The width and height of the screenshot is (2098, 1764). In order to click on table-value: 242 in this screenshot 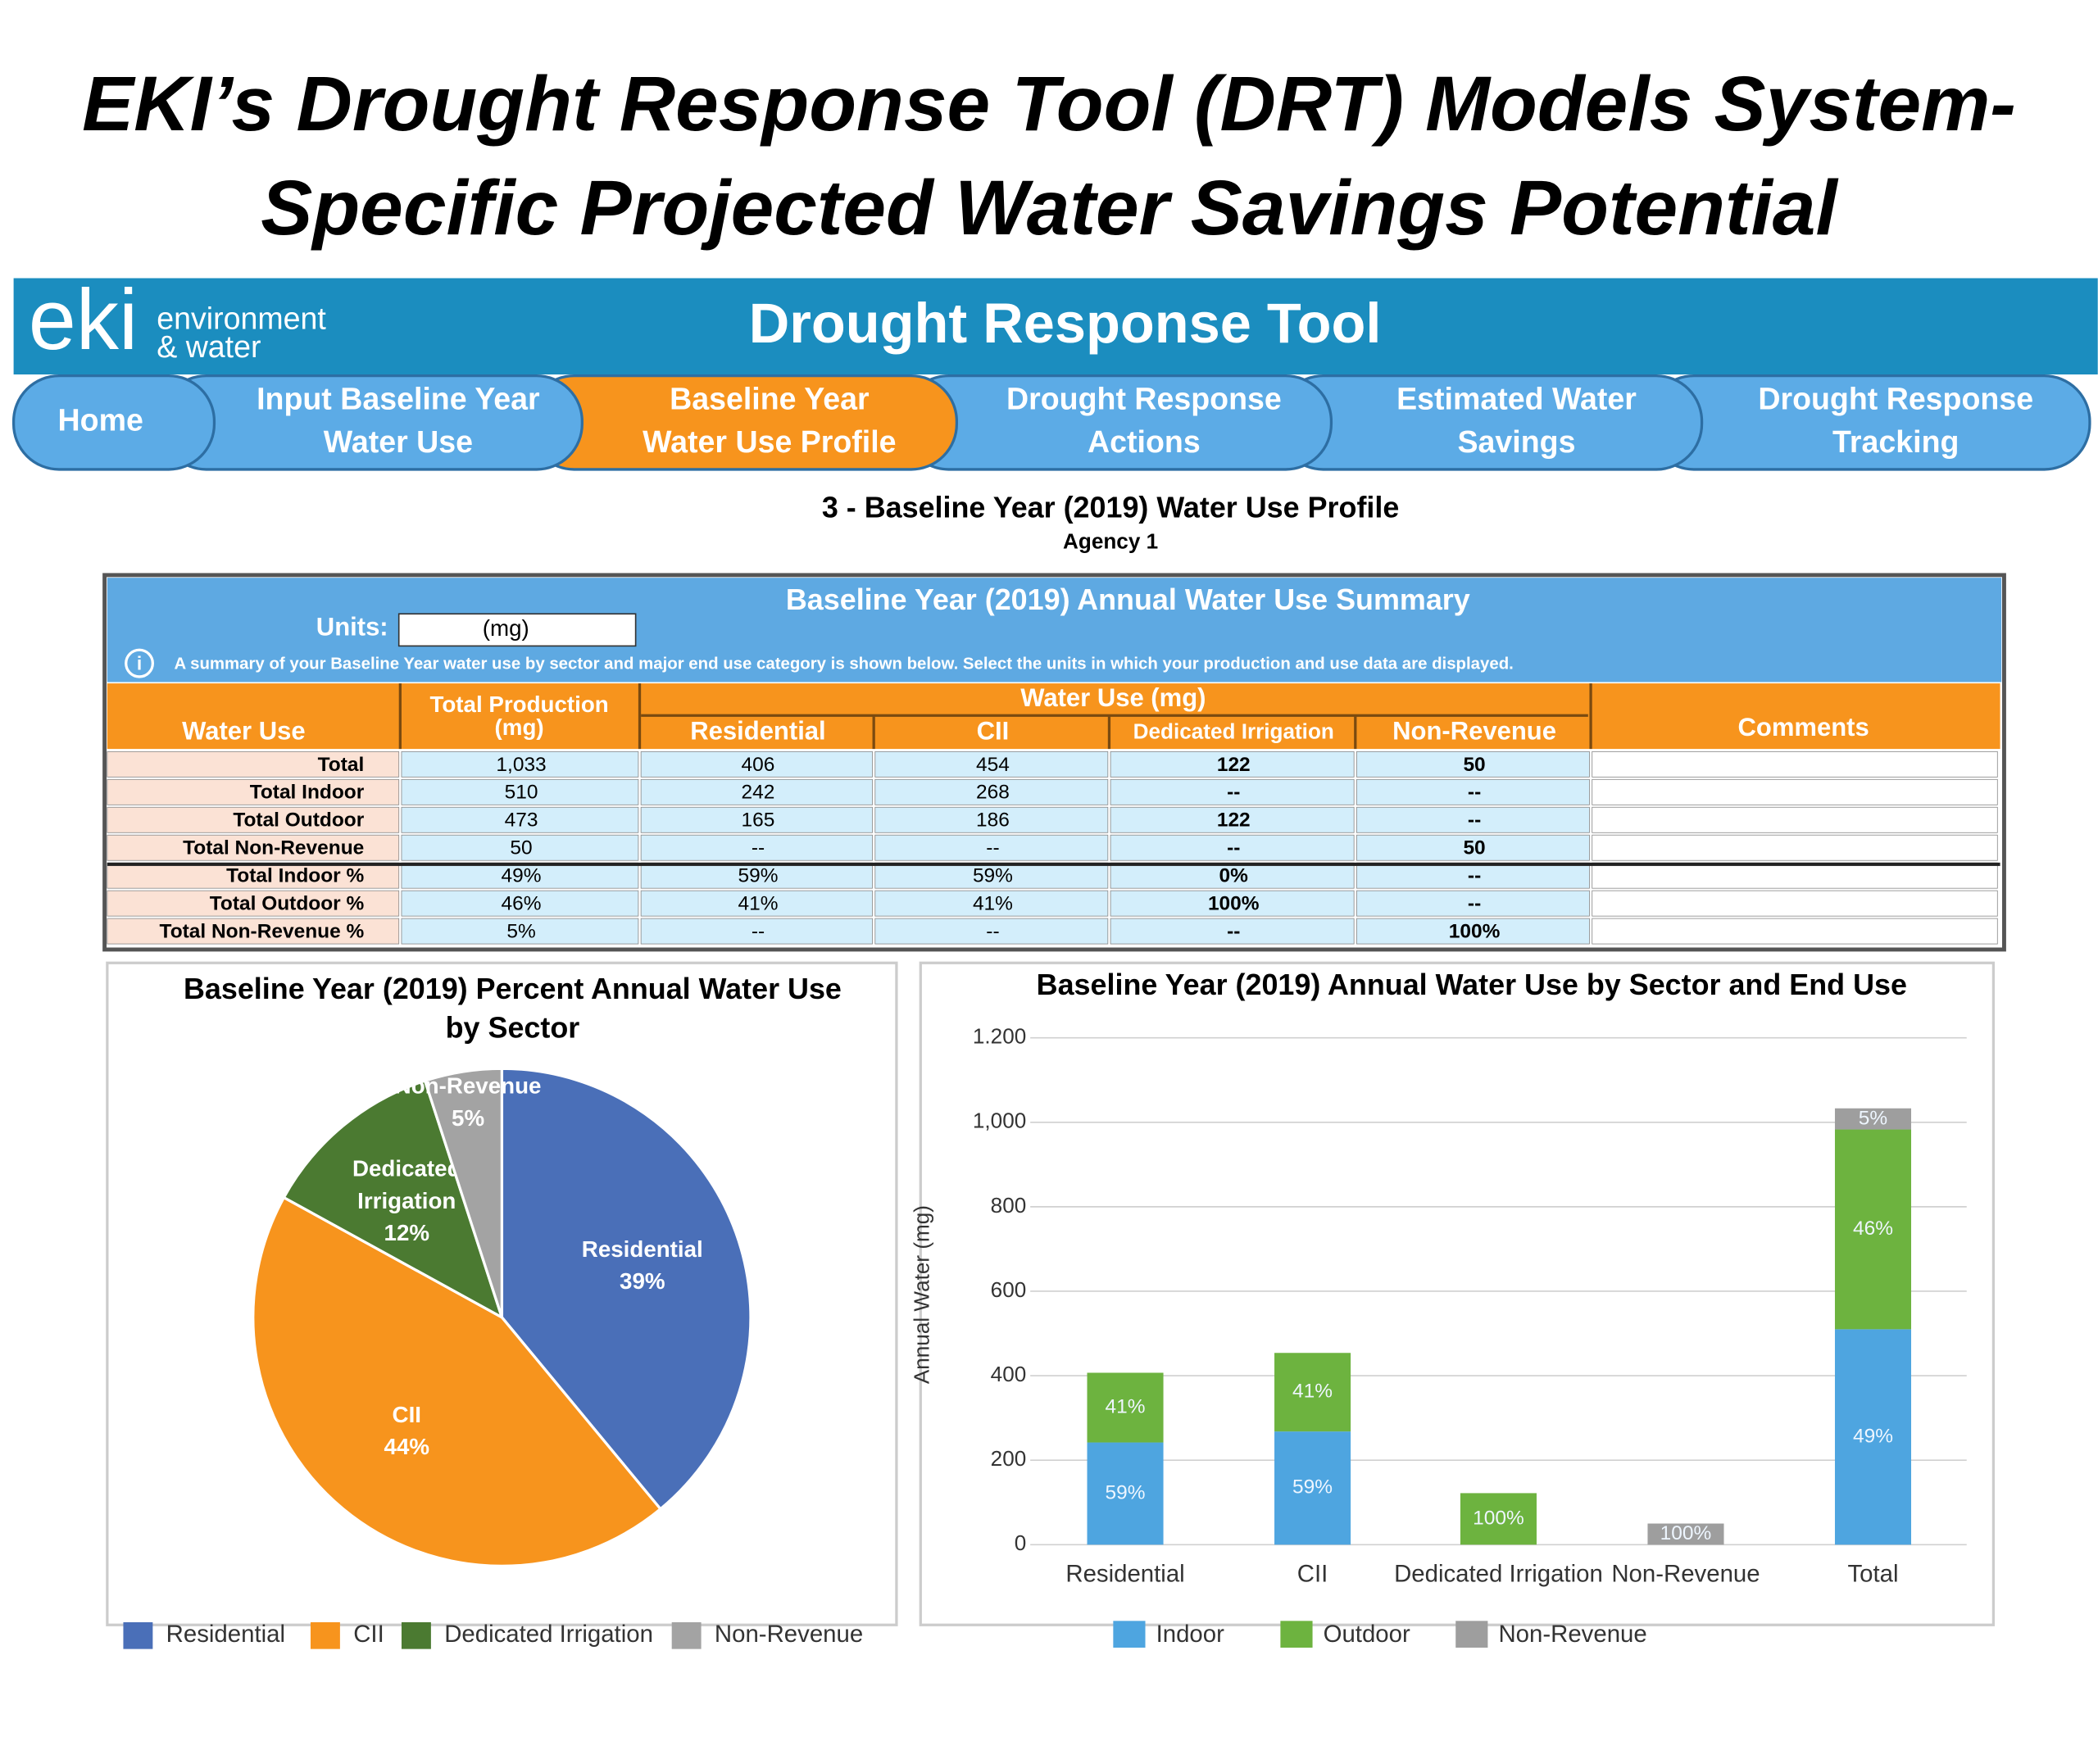, I will do `click(759, 793)`.